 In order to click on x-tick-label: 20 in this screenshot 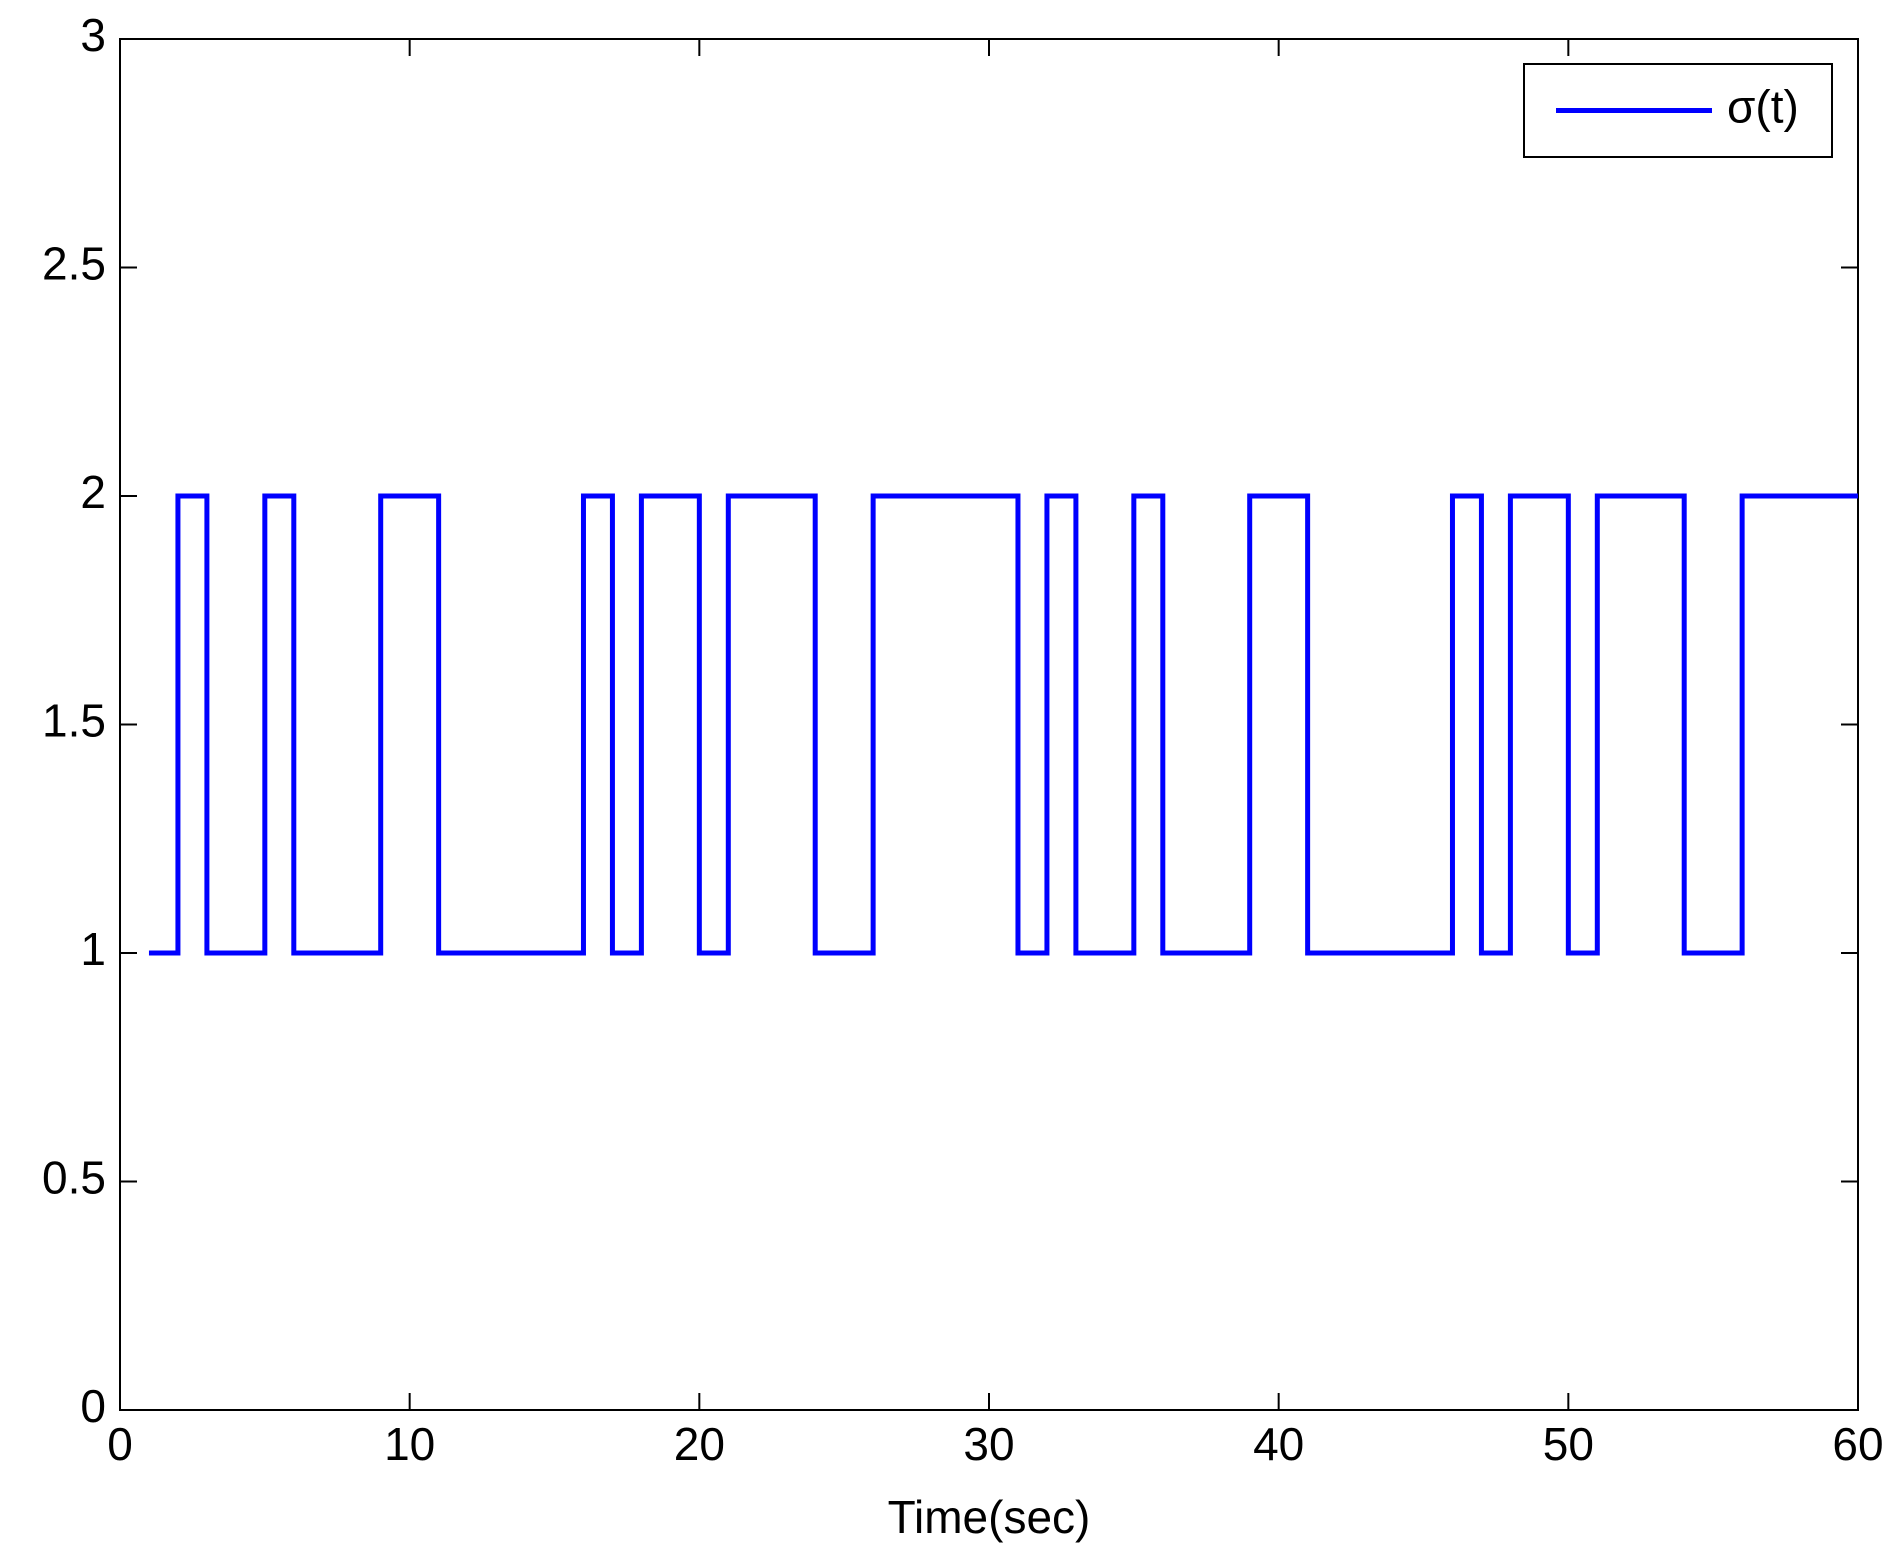, I will do `click(699, 1444)`.